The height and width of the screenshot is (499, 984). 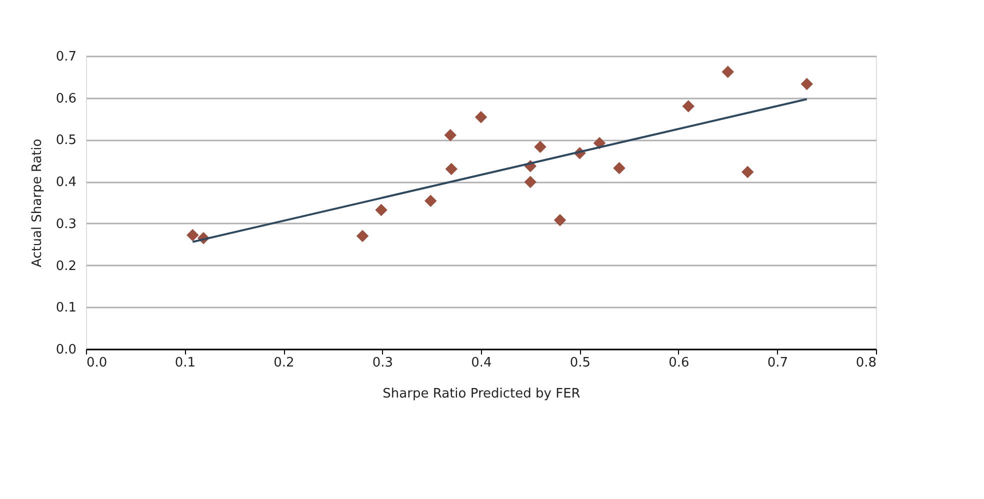 What do you see at coordinates (481, 394) in the screenshot?
I see `x-axis-title: Sharpe Ratio Predicted by FER` at bounding box center [481, 394].